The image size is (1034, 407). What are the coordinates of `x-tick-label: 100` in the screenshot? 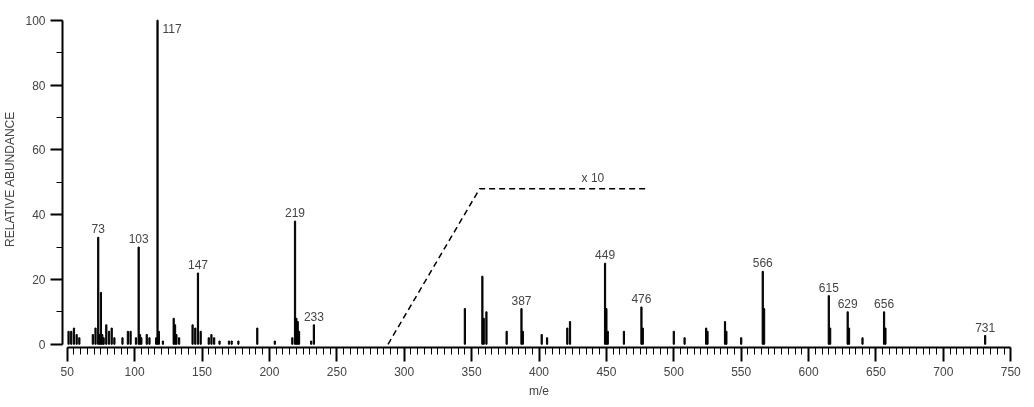 It's located at (134, 371).